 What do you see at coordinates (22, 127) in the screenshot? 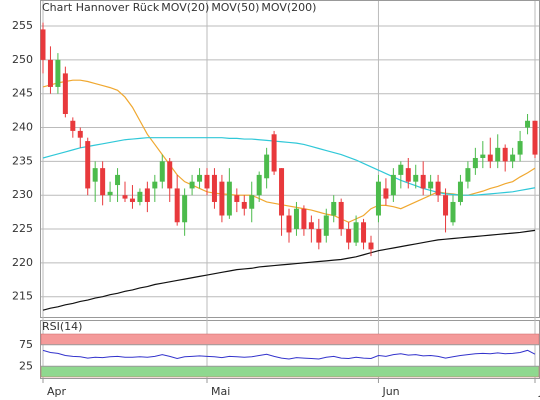
I see `y-tick-label: 240` at bounding box center [22, 127].